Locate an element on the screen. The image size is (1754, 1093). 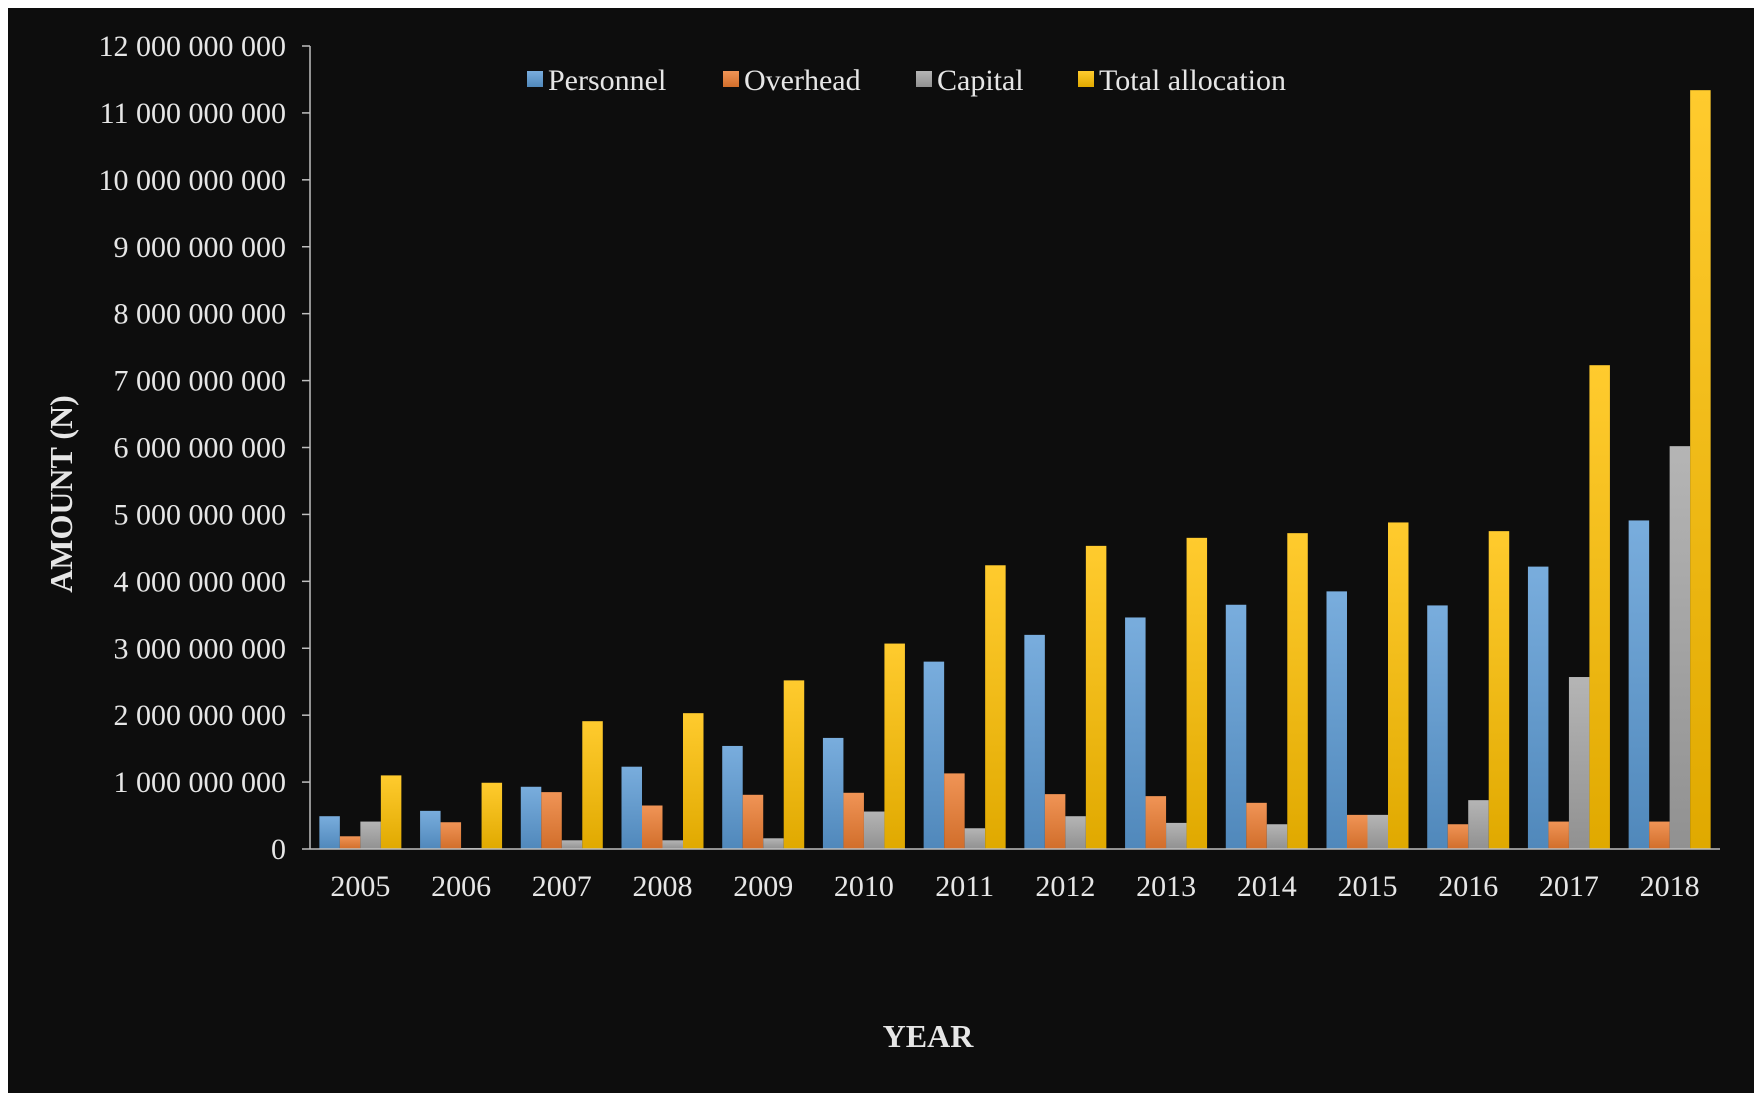
legend-label: Total allocation is located at coordinates (1192, 80).